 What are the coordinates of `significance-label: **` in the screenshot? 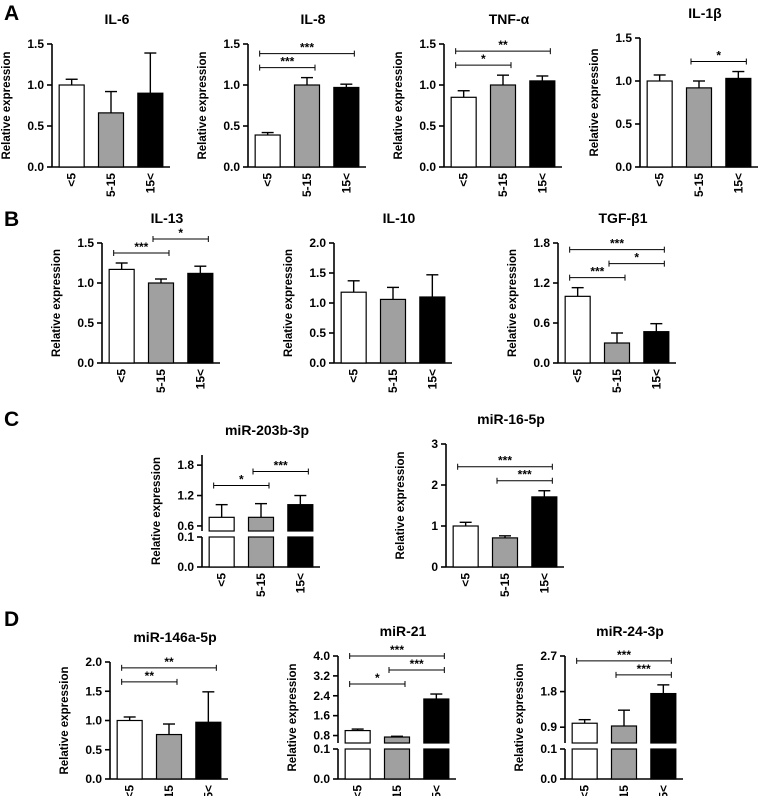 It's located at (150, 676).